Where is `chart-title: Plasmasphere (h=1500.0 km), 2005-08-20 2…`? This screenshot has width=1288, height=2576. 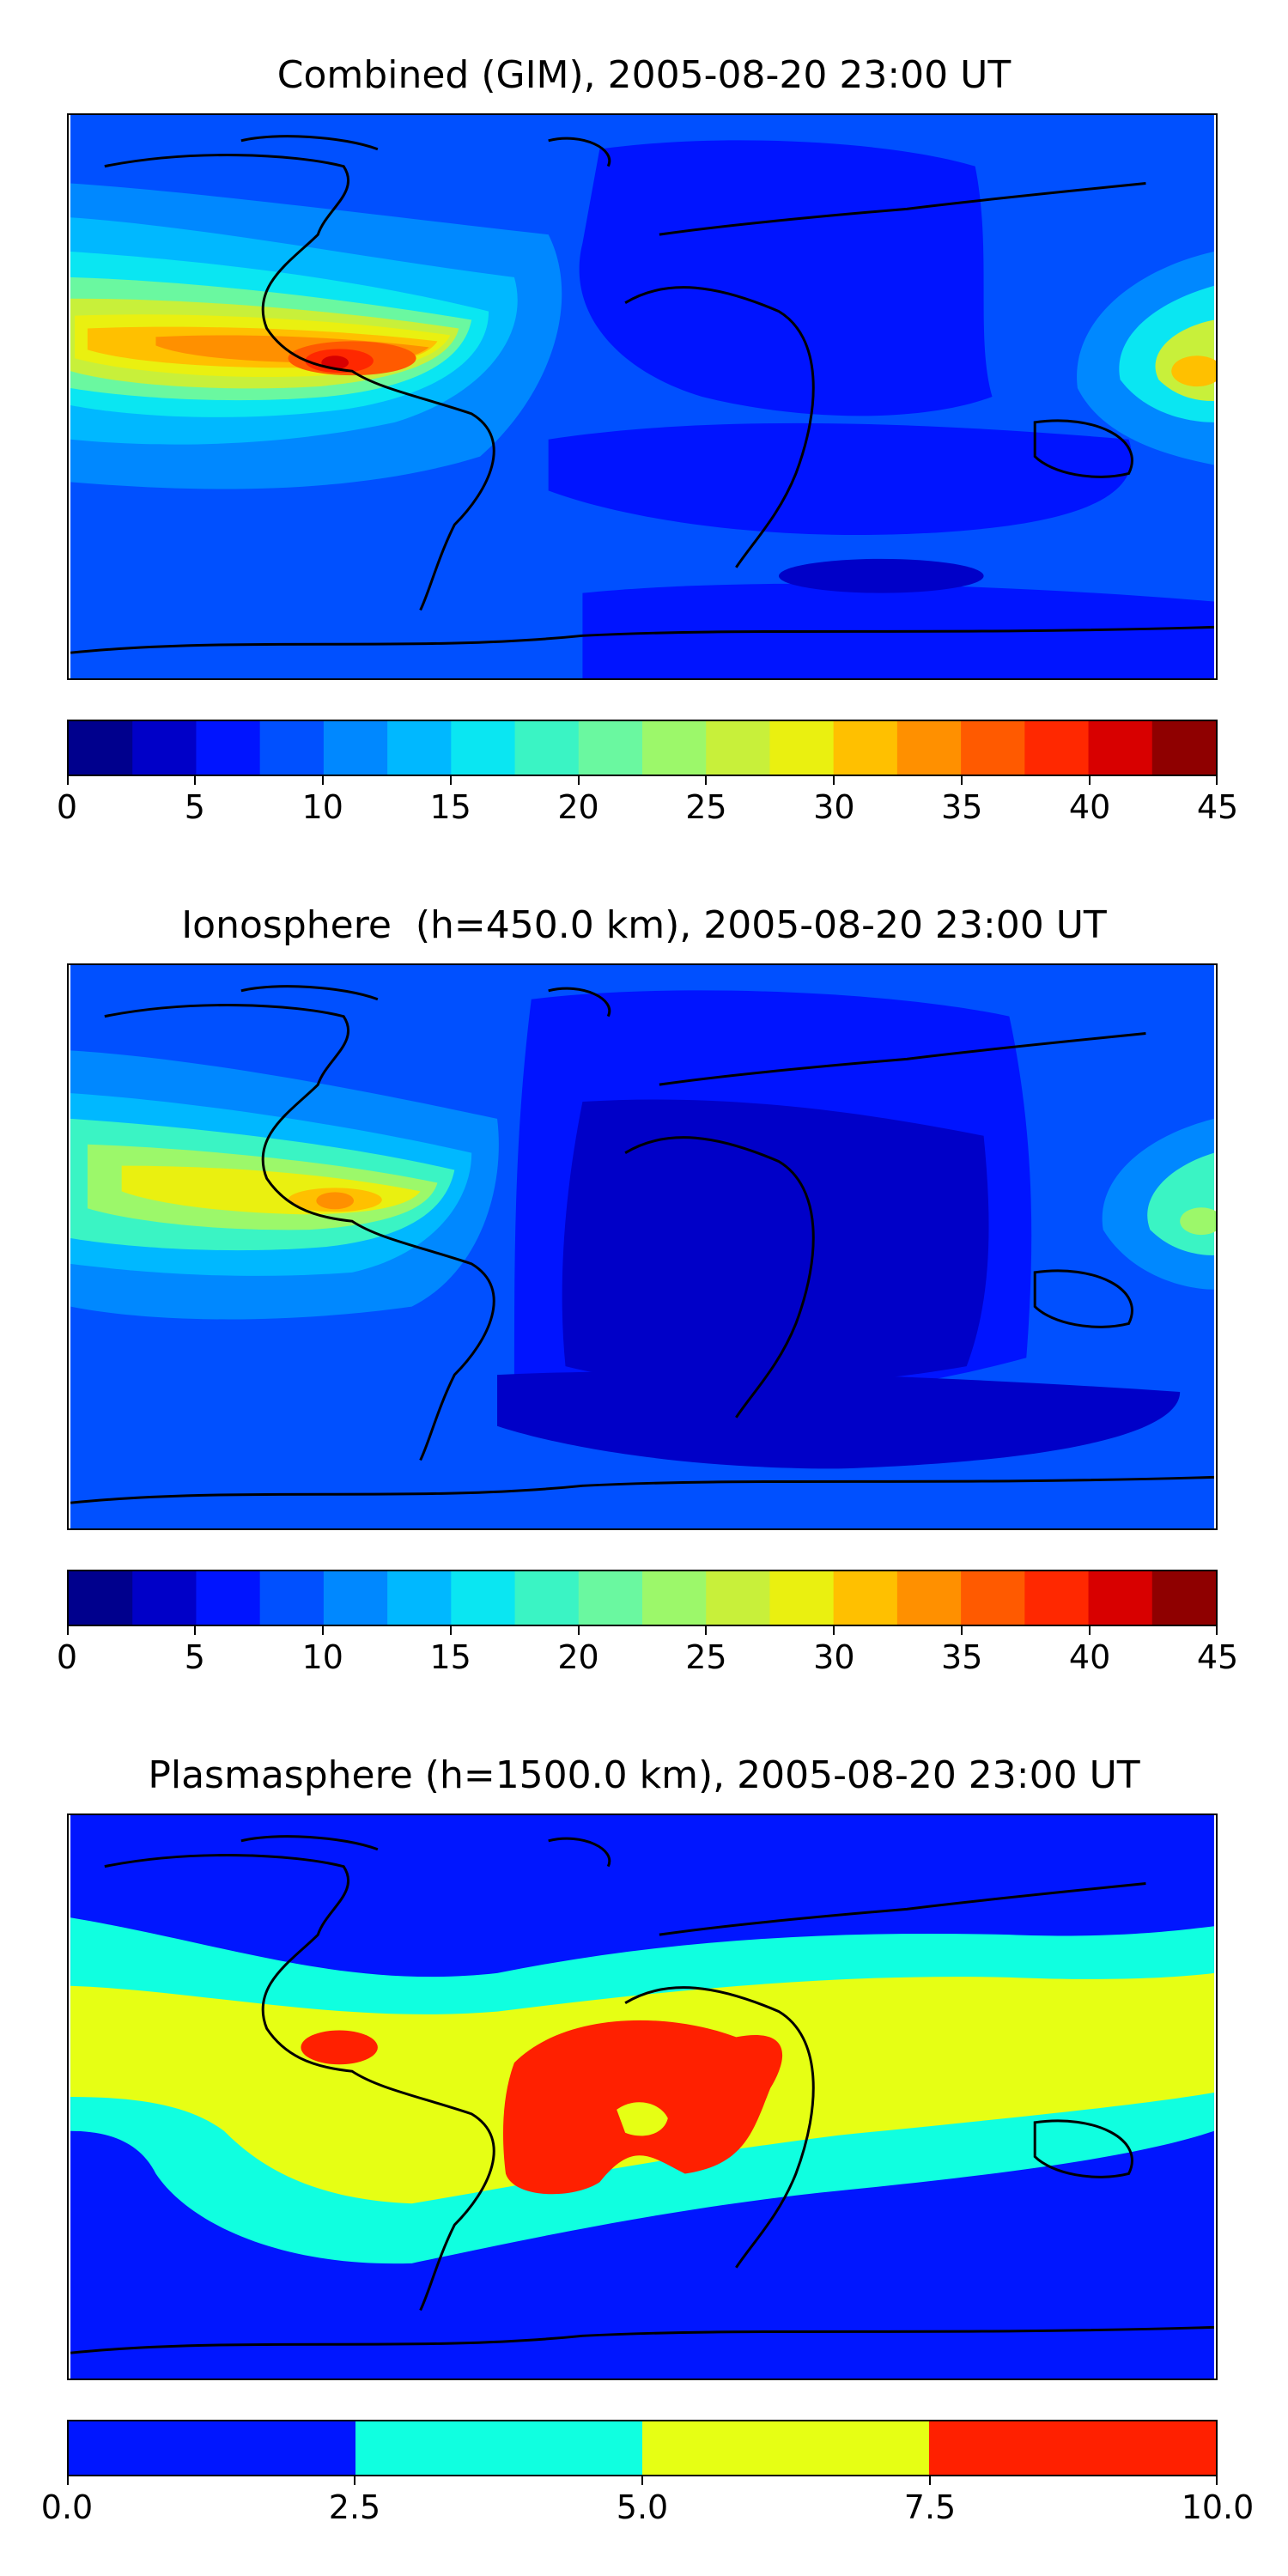 chart-title: Plasmasphere (h=1500.0 km), 2005-08-20 2… is located at coordinates (644, 1775).